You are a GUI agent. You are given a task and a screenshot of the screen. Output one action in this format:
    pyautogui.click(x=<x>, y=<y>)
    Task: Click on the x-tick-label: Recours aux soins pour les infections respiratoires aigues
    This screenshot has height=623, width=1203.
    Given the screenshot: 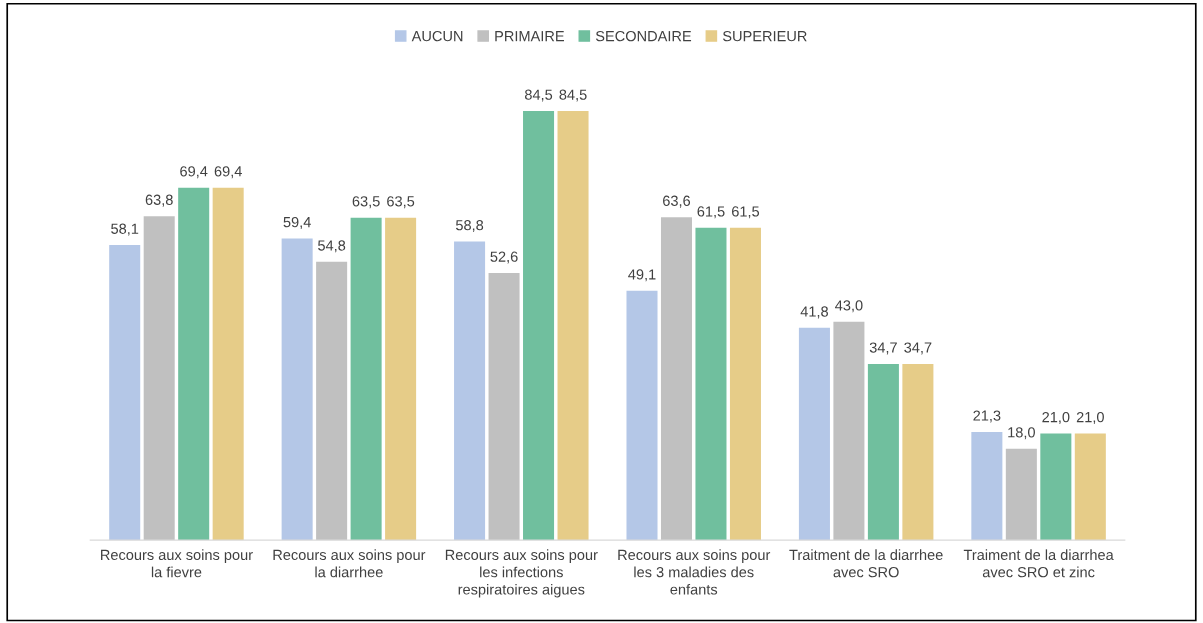 What is the action you would take?
    pyautogui.click(x=521, y=573)
    